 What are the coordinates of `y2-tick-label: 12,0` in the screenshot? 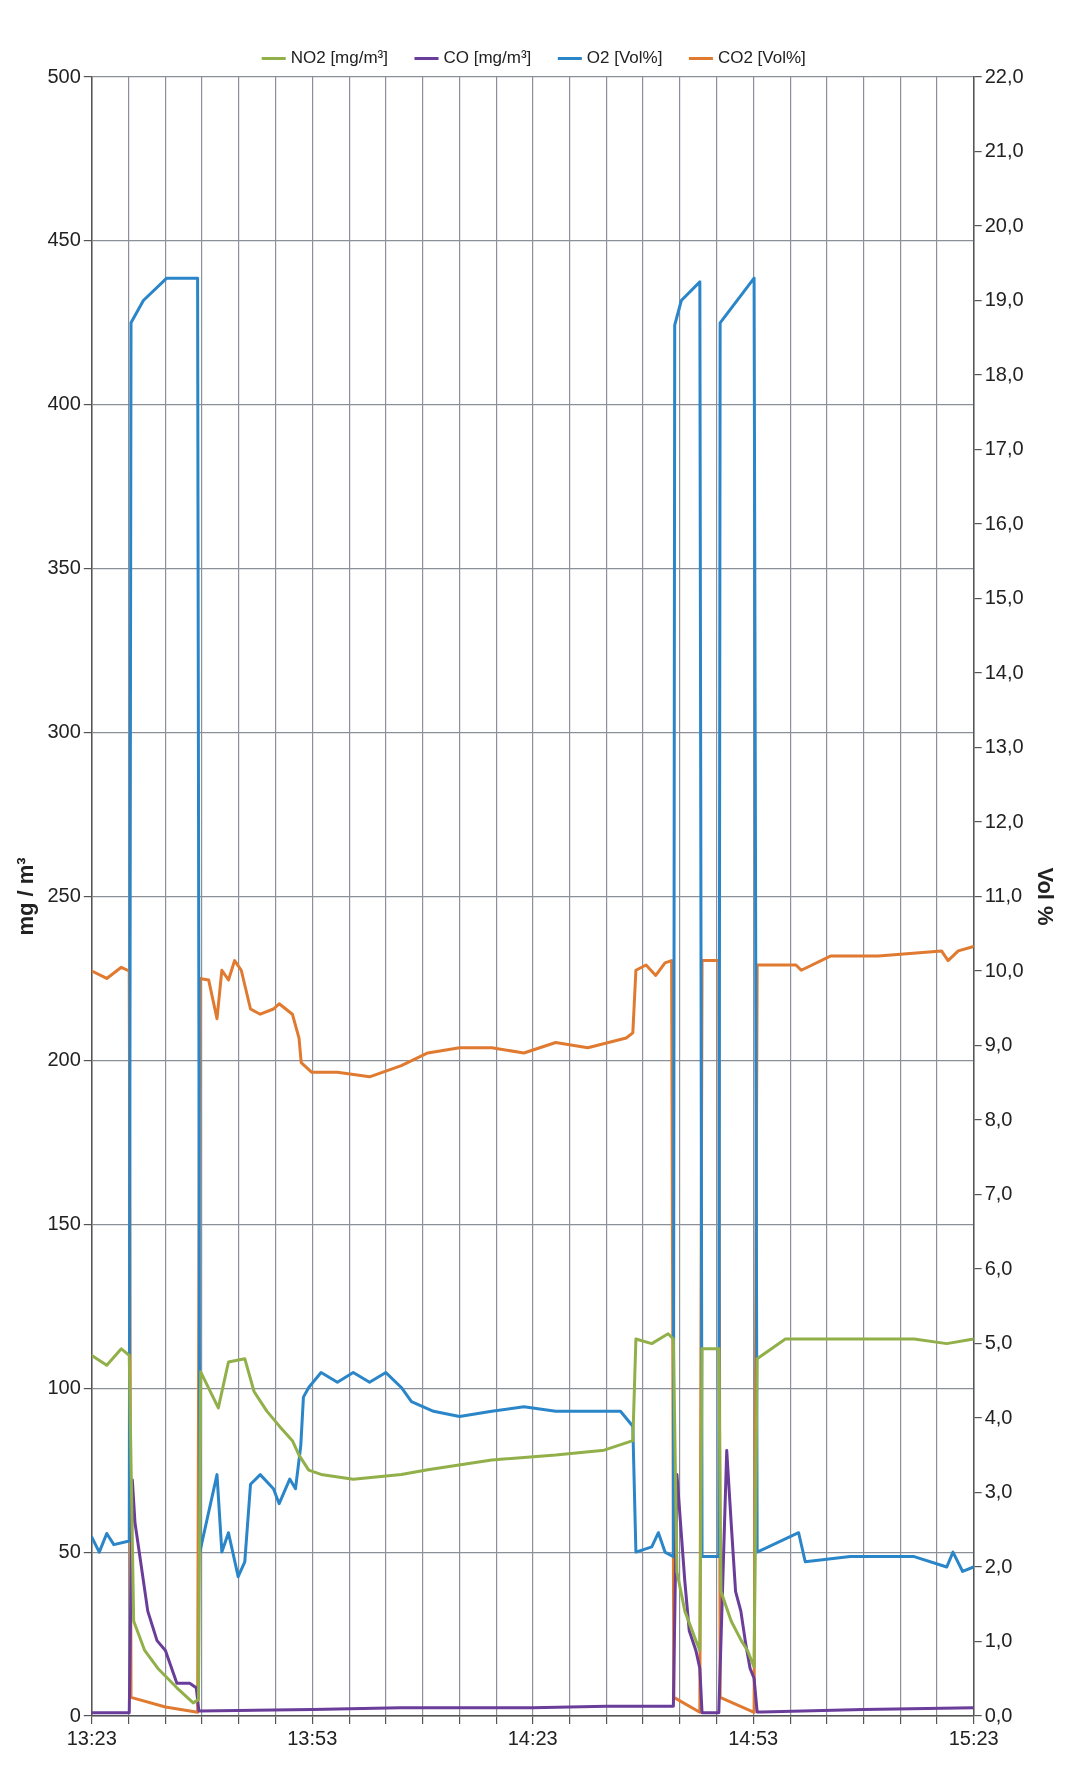 It's located at (1004, 820).